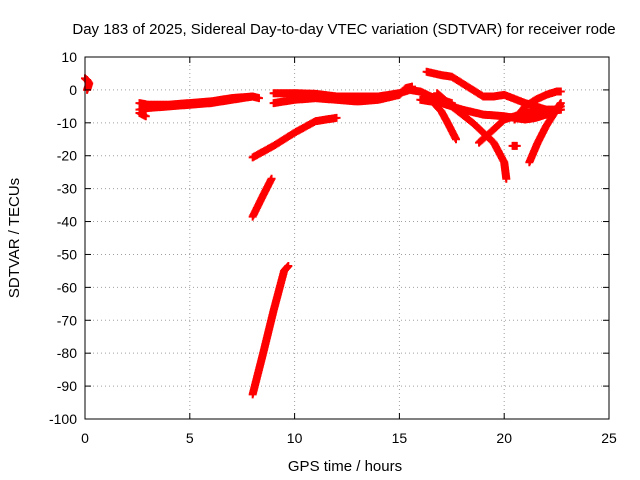 The width and height of the screenshot is (640, 480). What do you see at coordinates (67, 254) in the screenshot?
I see `y-tick-label: -50` at bounding box center [67, 254].